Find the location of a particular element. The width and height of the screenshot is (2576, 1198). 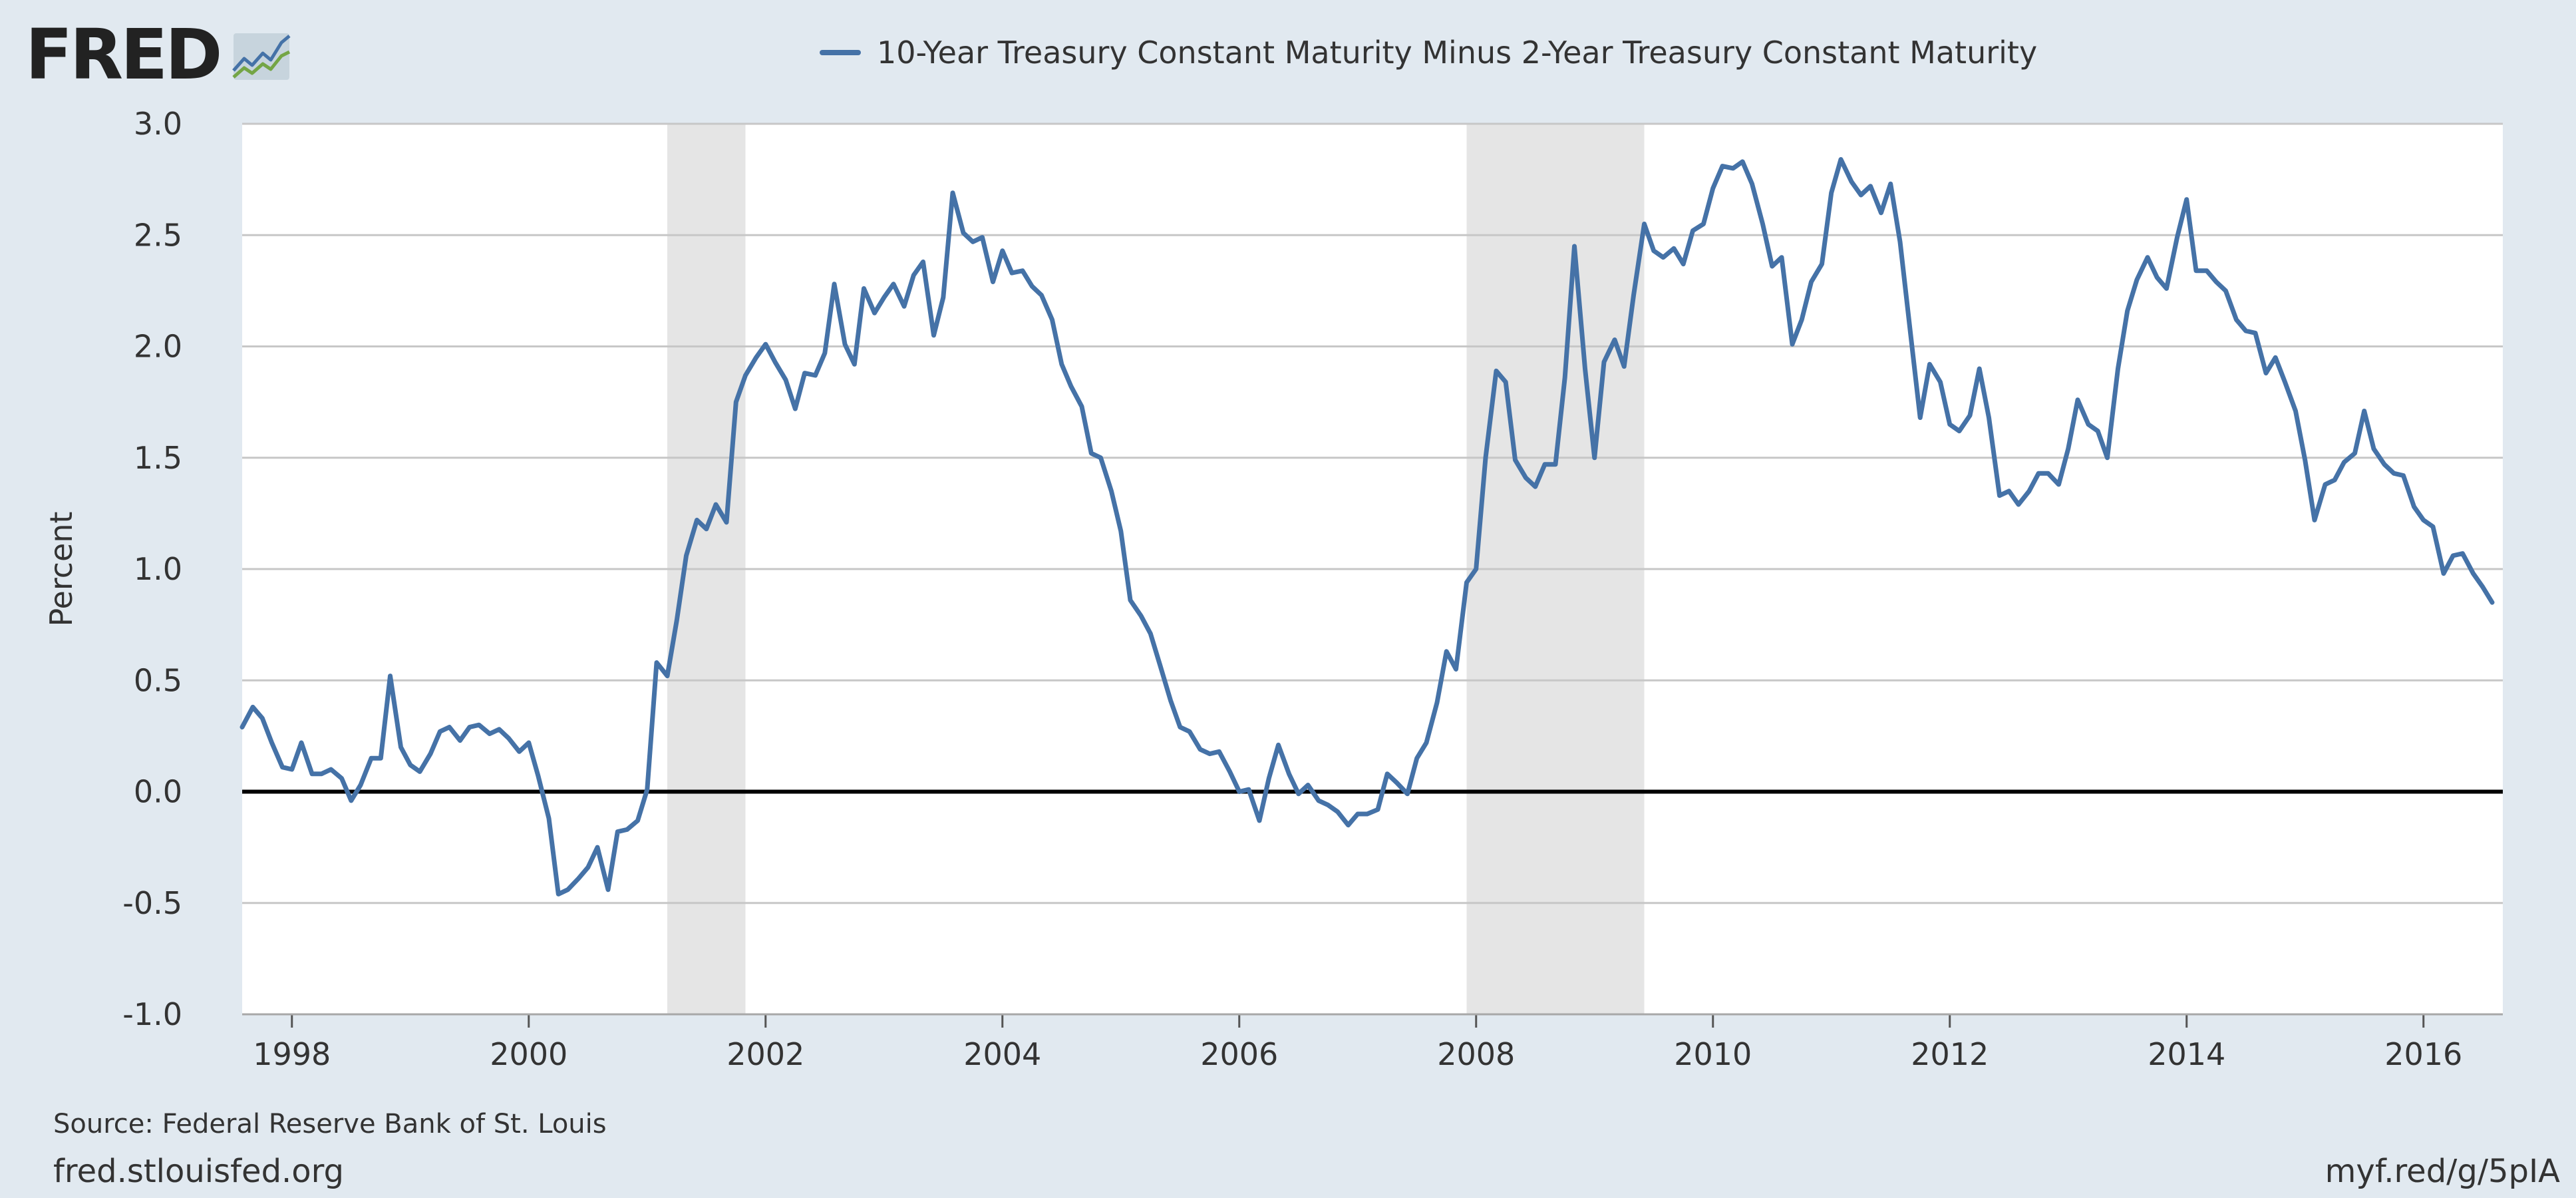

y-tick-label: 2.0 is located at coordinates (158, 347).